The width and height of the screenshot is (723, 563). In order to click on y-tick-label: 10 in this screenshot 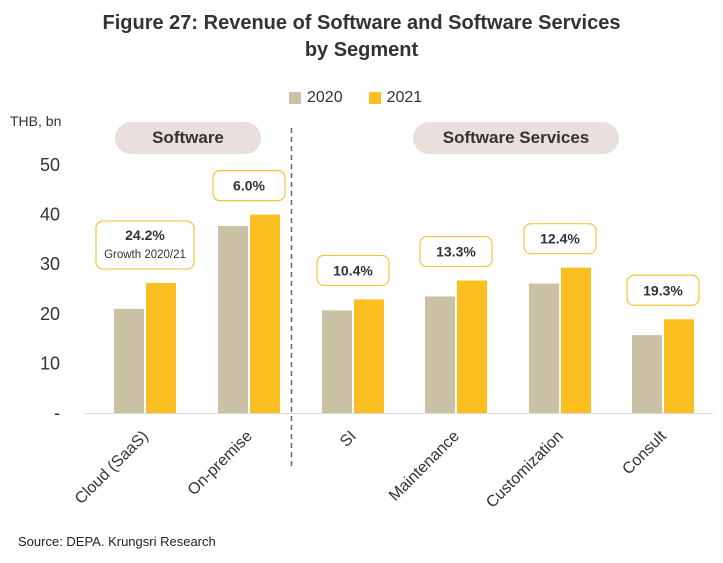, I will do `click(50, 363)`.